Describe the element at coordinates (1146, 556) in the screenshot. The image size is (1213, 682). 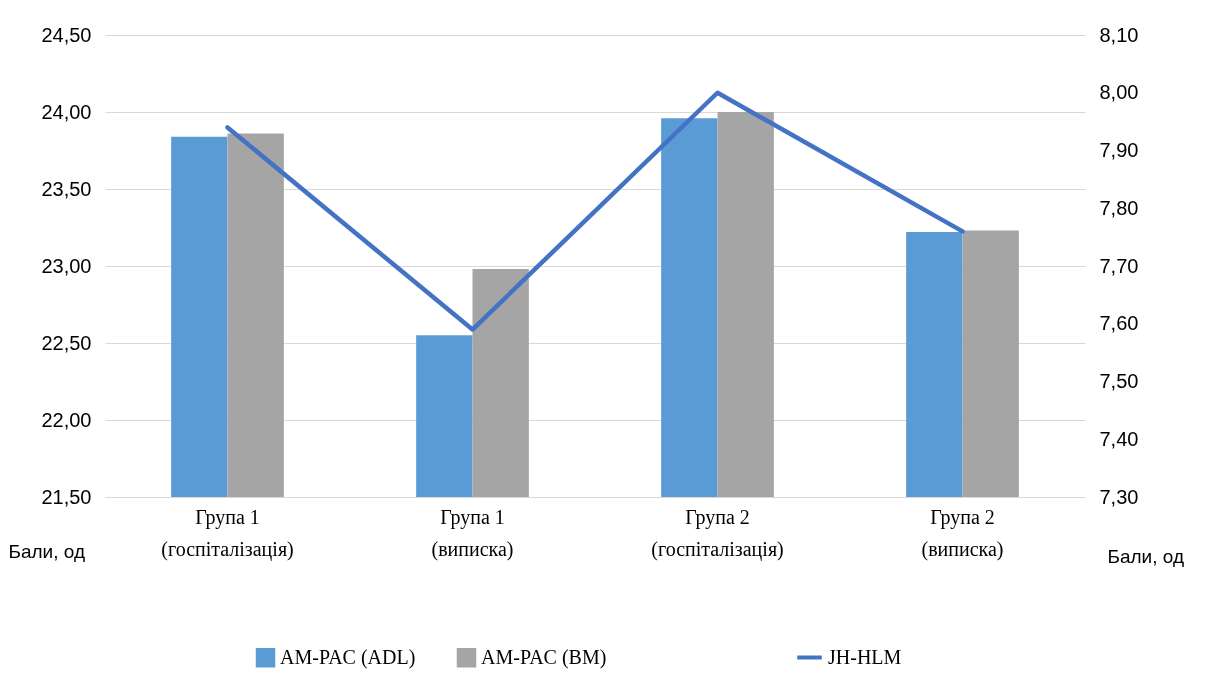
I see `y2-axis-title: Бали, од` at that location.